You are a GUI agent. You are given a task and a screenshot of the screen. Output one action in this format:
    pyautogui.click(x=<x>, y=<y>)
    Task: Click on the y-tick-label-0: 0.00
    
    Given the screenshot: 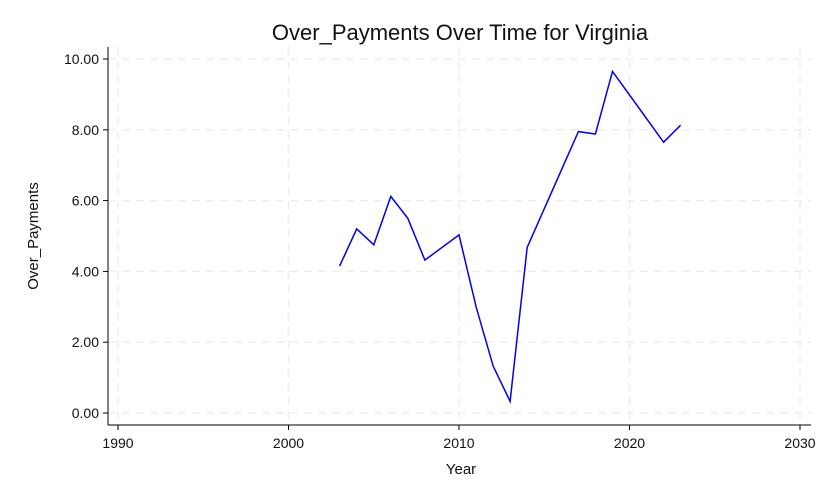 What is the action you would take?
    pyautogui.click(x=85, y=413)
    